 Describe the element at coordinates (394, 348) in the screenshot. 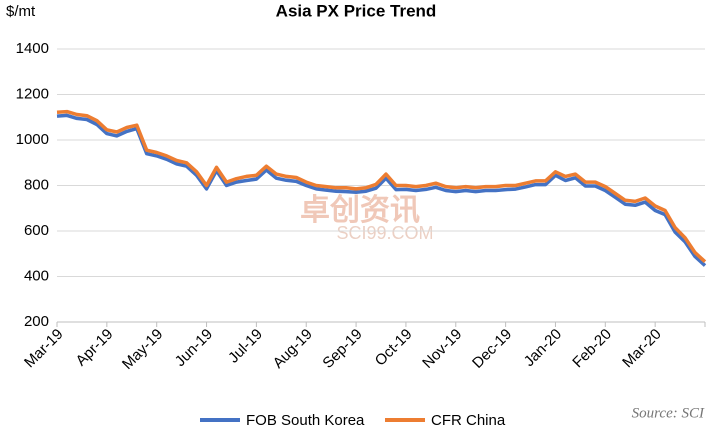

I see `x-tick-label: Oct-19` at that location.